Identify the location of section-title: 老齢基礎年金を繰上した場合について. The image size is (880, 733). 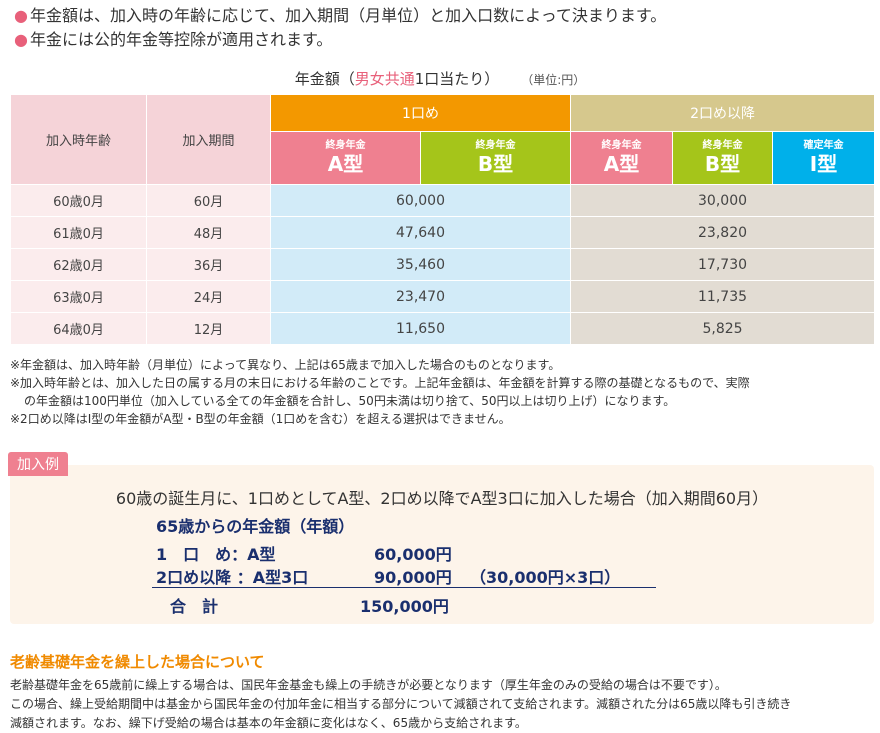
(137, 662).